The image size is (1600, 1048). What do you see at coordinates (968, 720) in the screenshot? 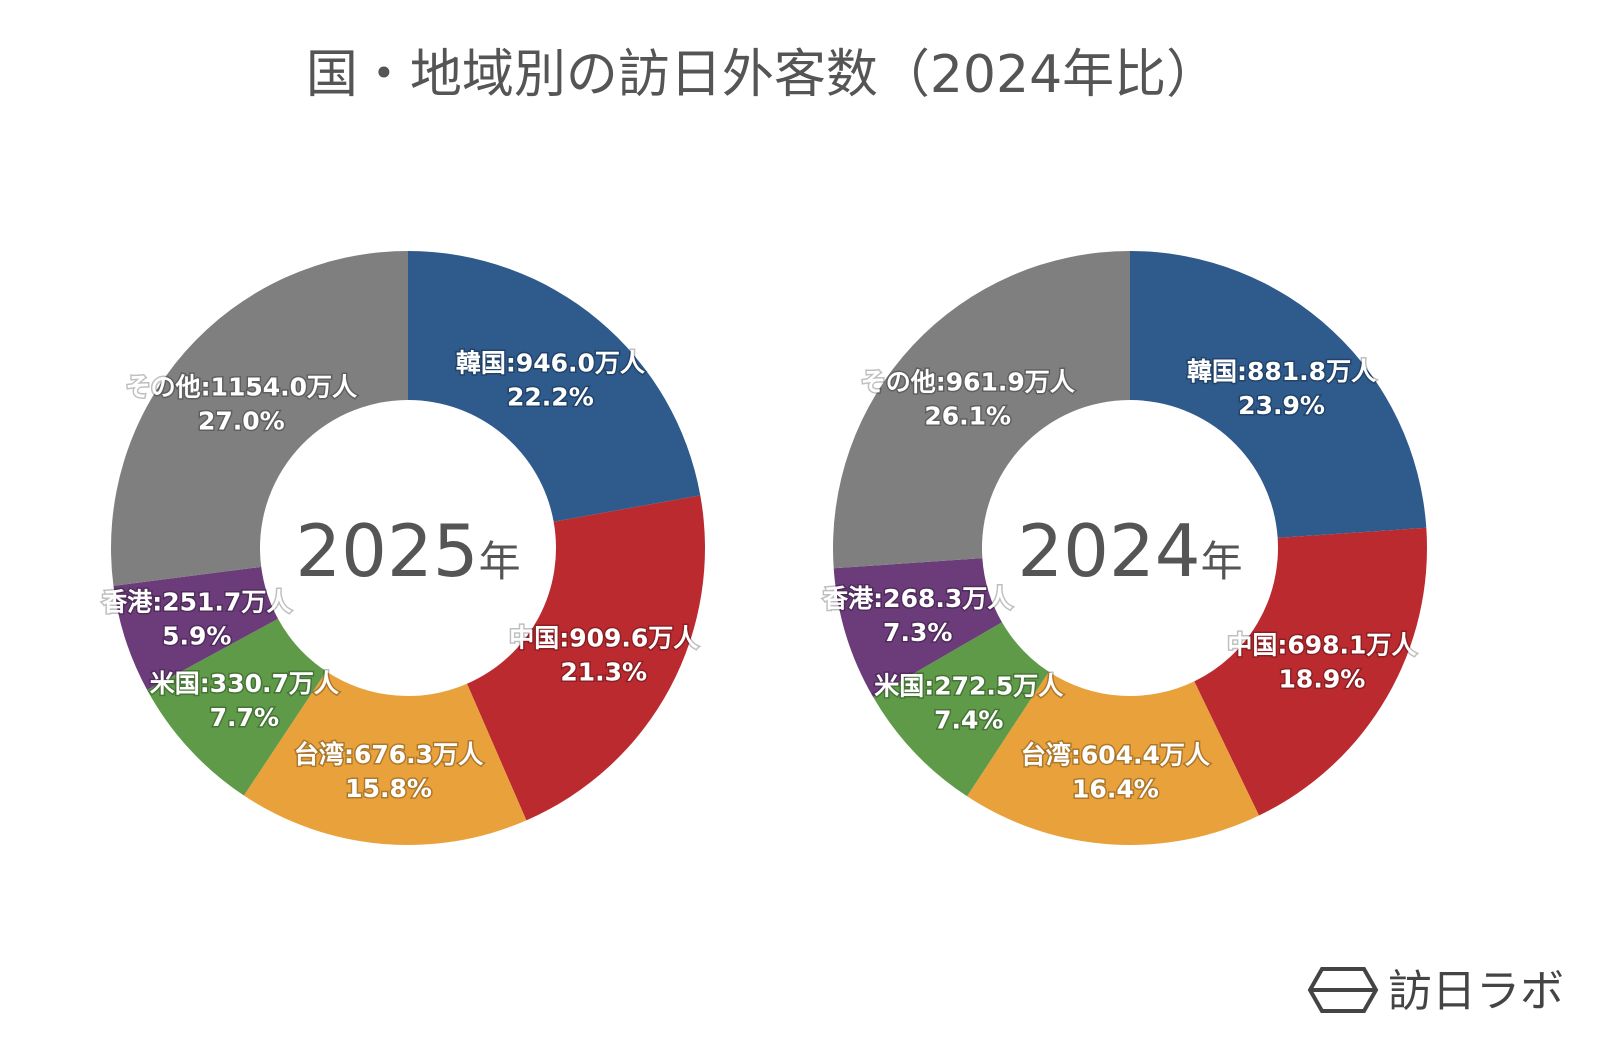
I see `data-label-share: 7.4%` at bounding box center [968, 720].